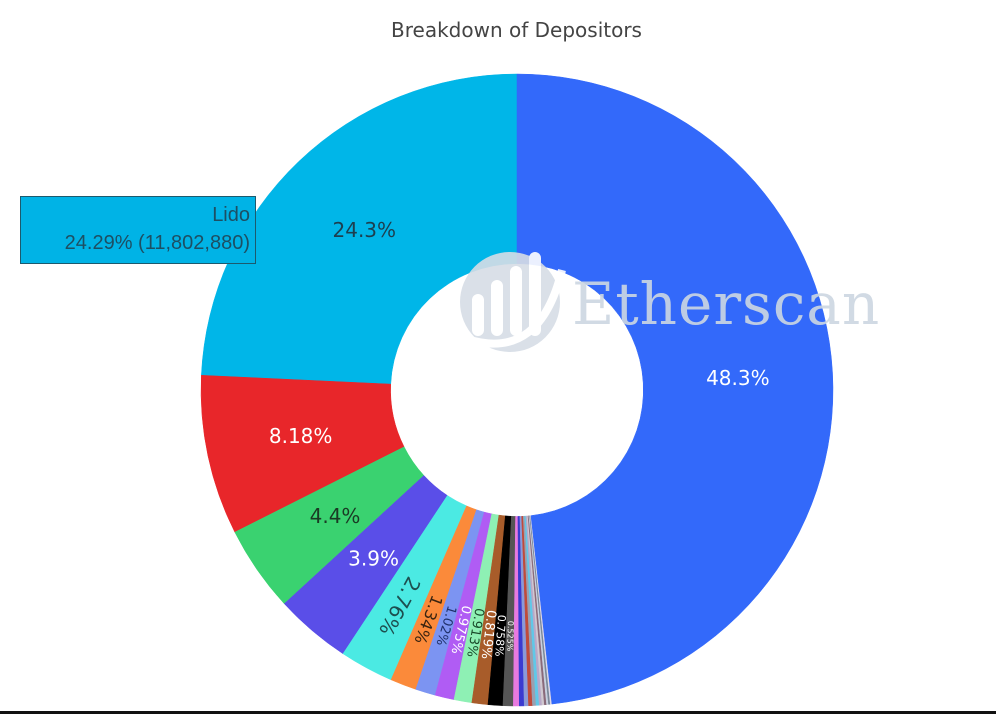  I want to click on slice-percent-label: 8.18%, so click(301, 436).